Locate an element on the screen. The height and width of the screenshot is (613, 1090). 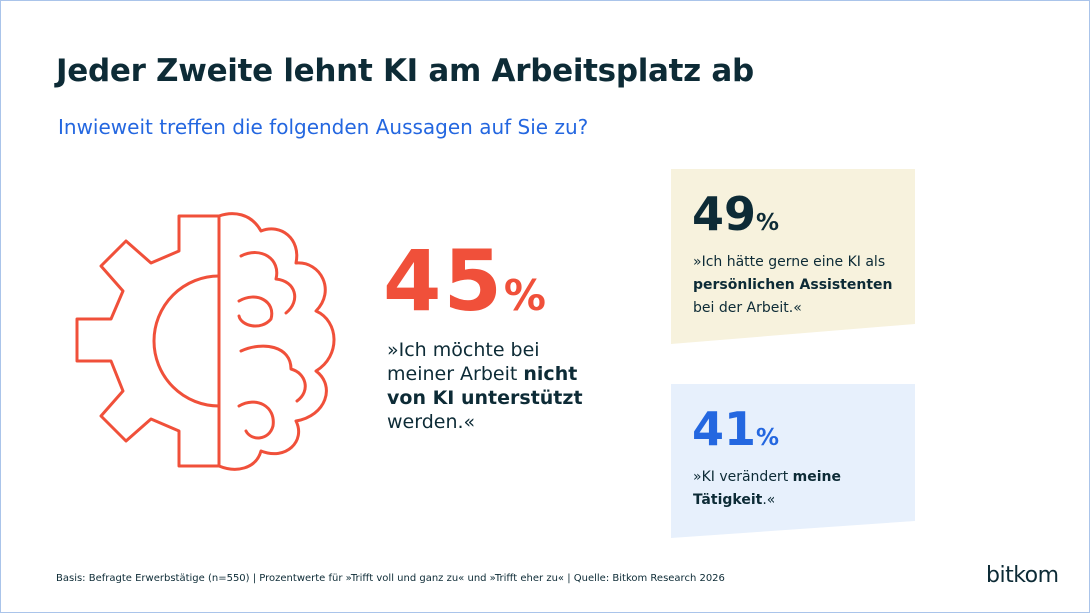
text: »KI verändert is located at coordinates (743, 477).